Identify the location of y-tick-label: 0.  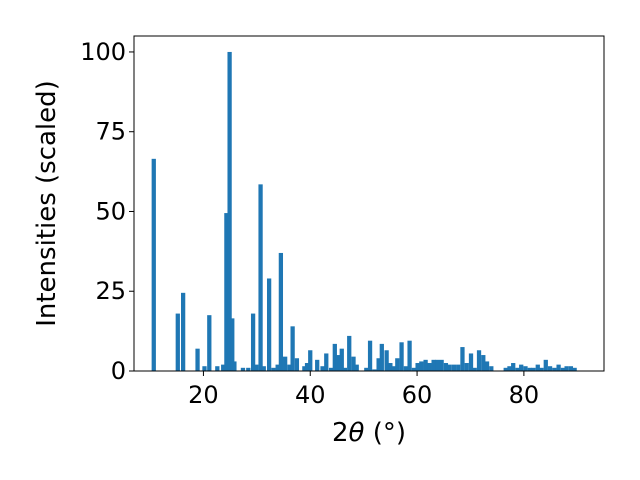
(118, 371).